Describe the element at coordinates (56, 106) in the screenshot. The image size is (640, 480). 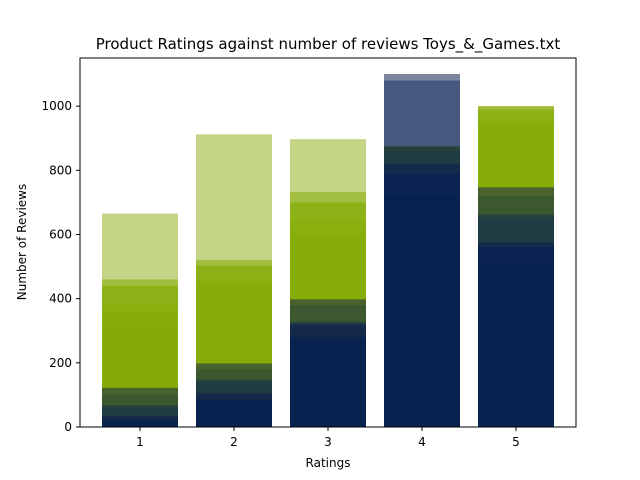
I see `y-tick-label-1000: 1000` at that location.